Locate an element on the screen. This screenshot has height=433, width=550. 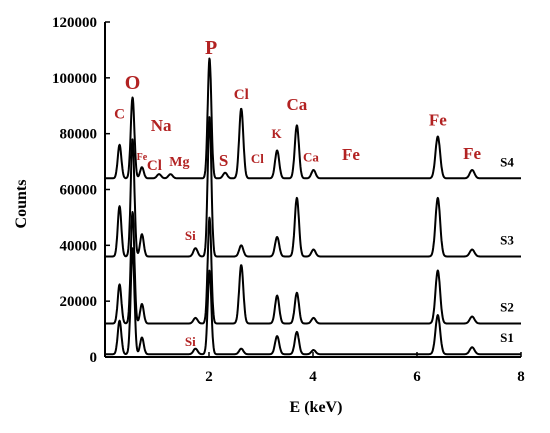
x-tick-label: 6 is located at coordinates (417, 377).